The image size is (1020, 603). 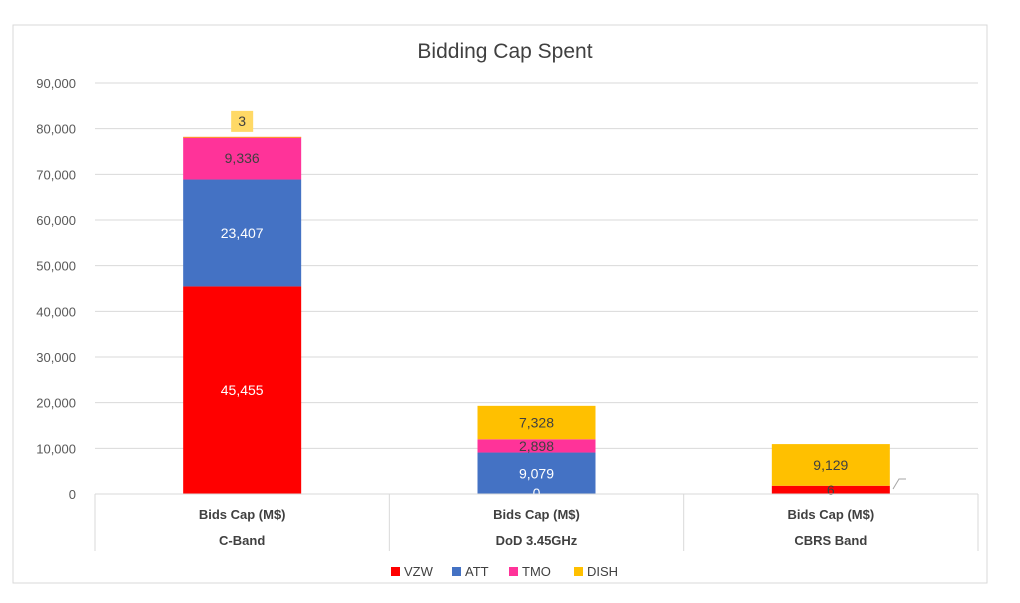 What do you see at coordinates (56, 403) in the screenshot?
I see `y-tick-label: 20,000` at bounding box center [56, 403].